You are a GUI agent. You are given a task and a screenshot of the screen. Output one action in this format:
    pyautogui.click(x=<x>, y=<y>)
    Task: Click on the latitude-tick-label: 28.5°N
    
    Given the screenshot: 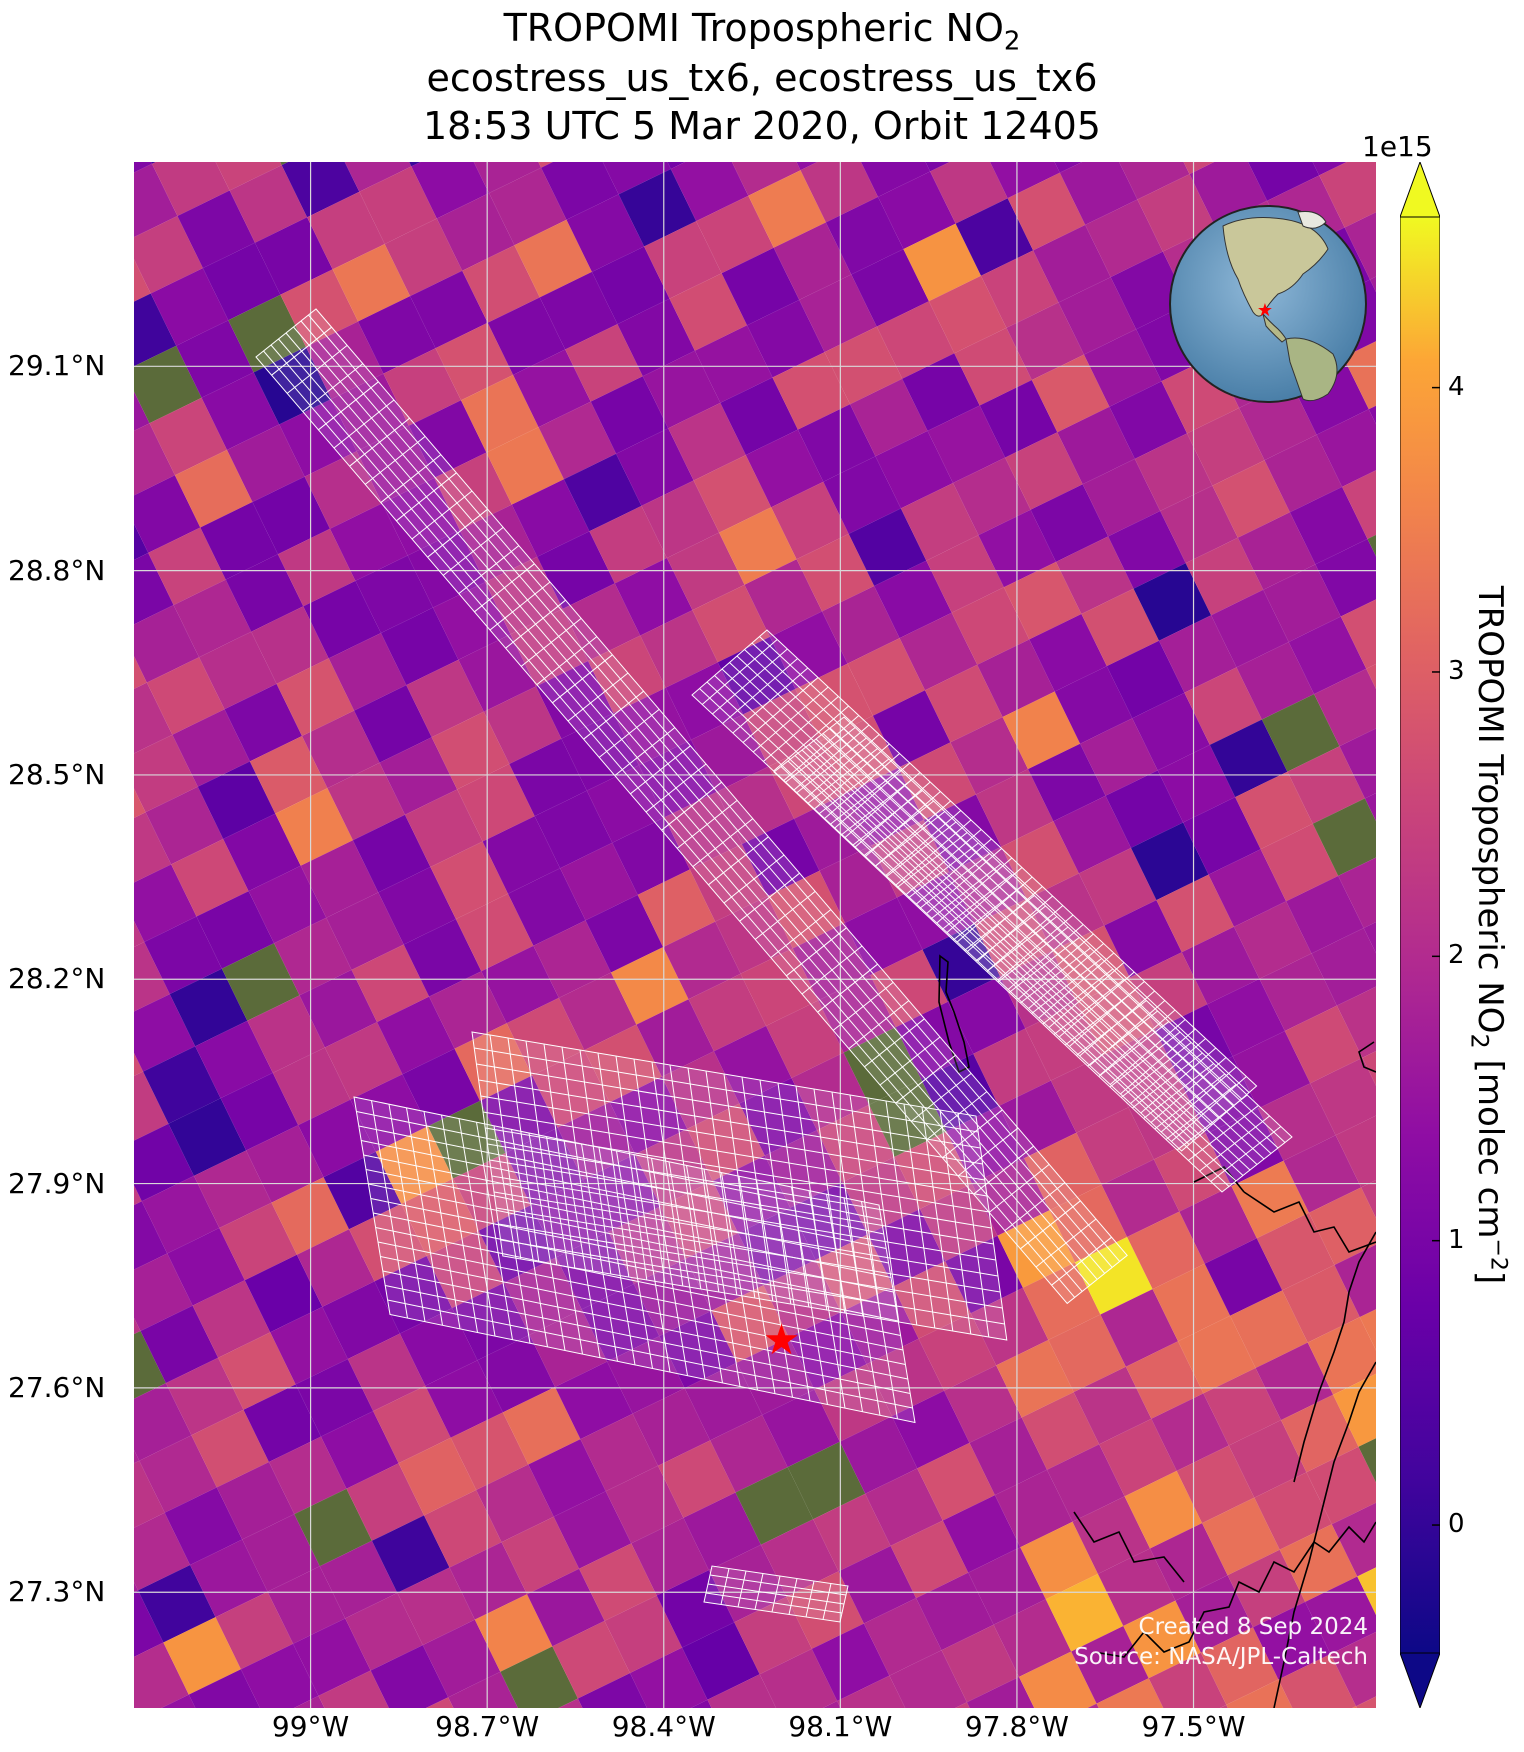 What is the action you would take?
    pyautogui.click(x=57, y=774)
    